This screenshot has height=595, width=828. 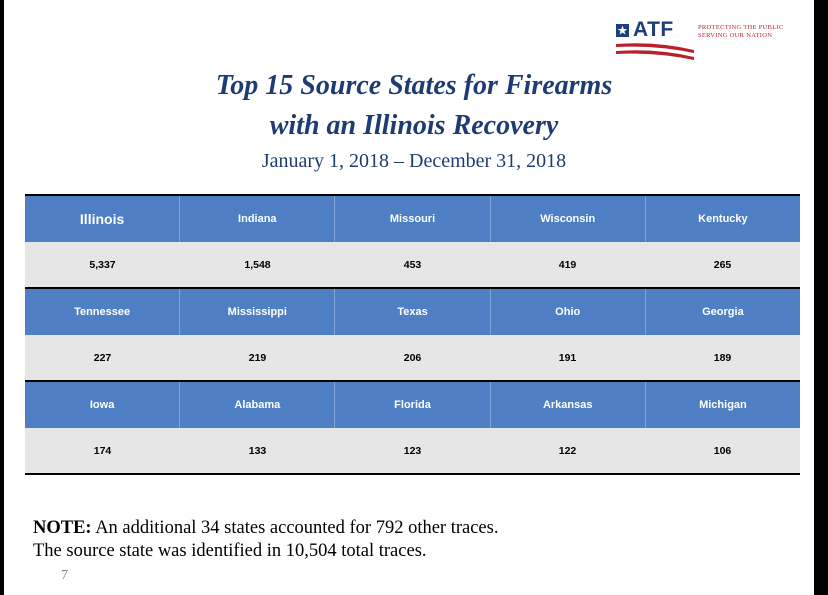 What do you see at coordinates (655, 51) in the screenshot?
I see `flag-swoosh-icon` at bounding box center [655, 51].